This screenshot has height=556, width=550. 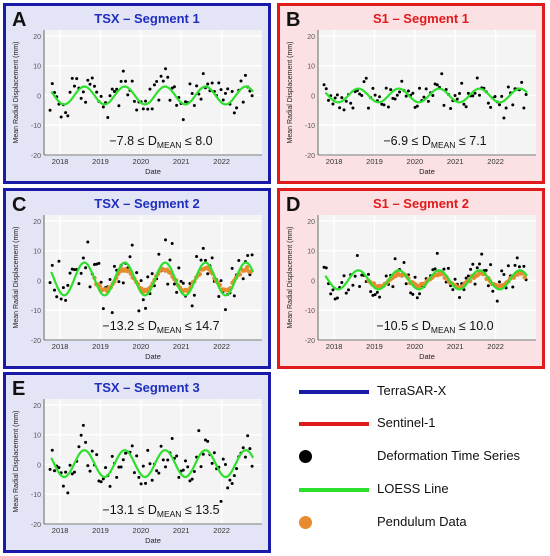 I want to click on dmean-lower: −10.5 ≤ D, so click(x=403, y=326).